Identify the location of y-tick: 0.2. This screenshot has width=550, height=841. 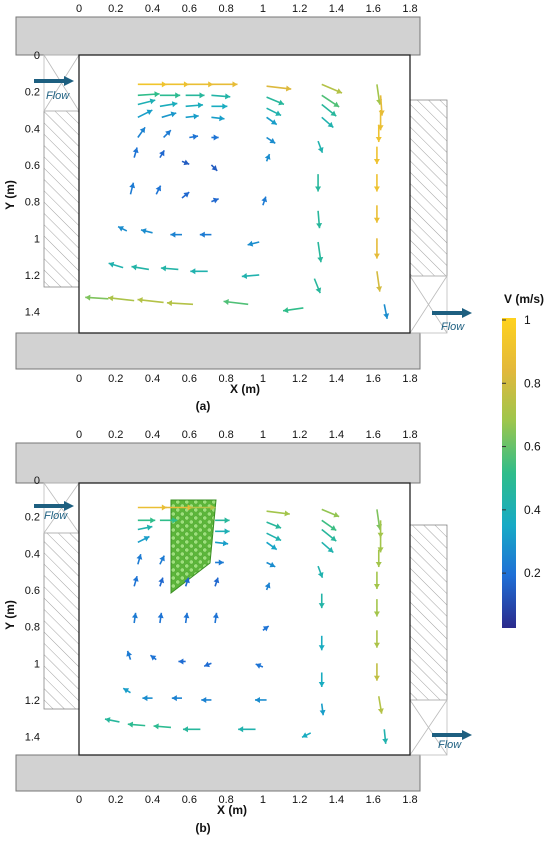
(32, 518).